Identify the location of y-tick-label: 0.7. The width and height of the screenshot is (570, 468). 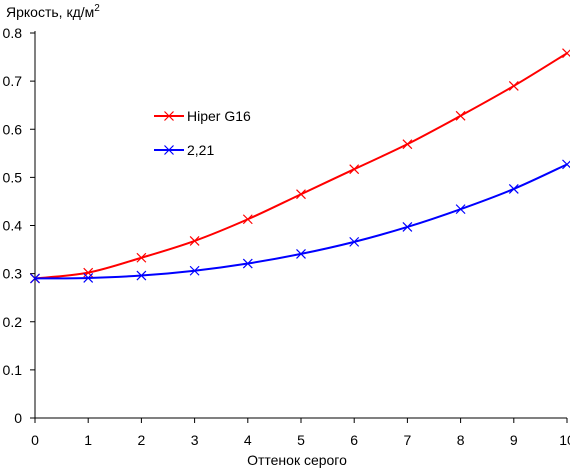
(13, 81).